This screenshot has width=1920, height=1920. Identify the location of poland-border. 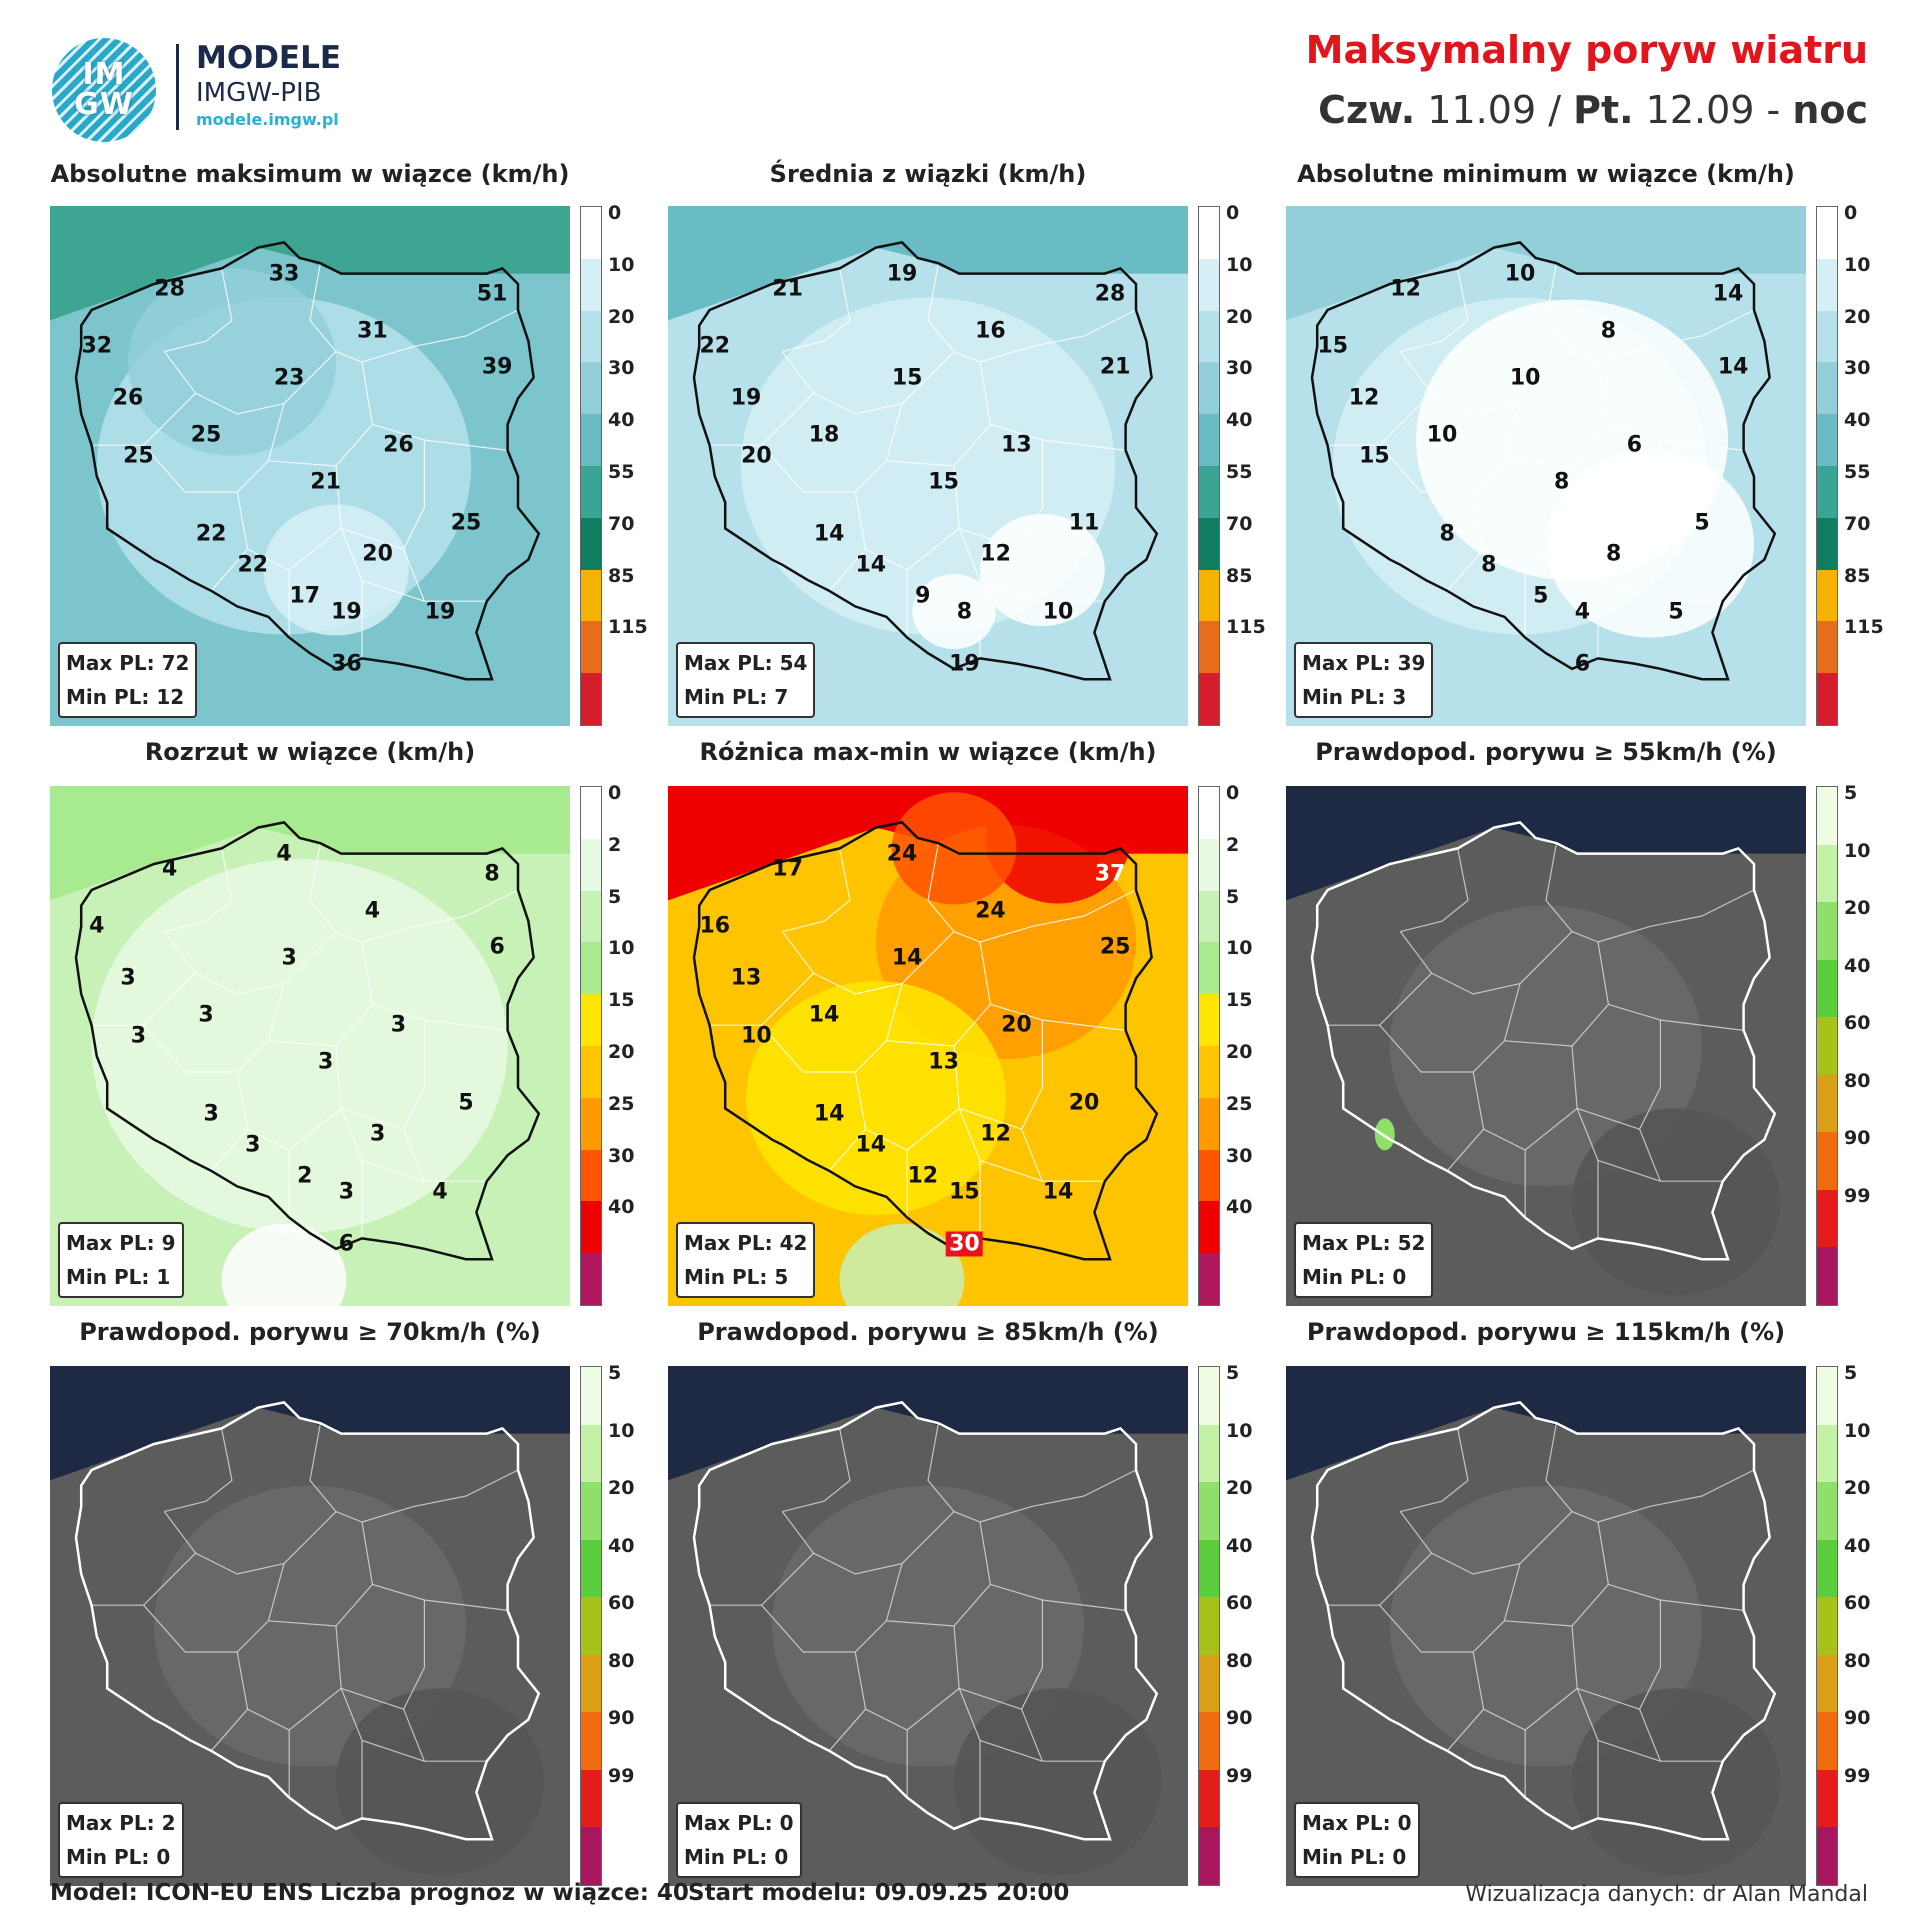
(307, 1041).